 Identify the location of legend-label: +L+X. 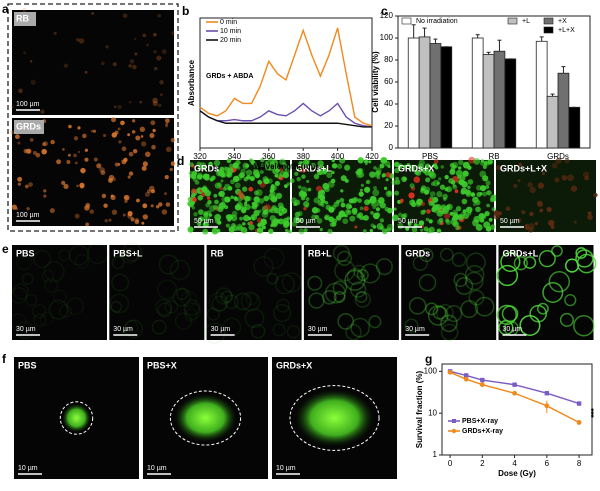
(566, 30).